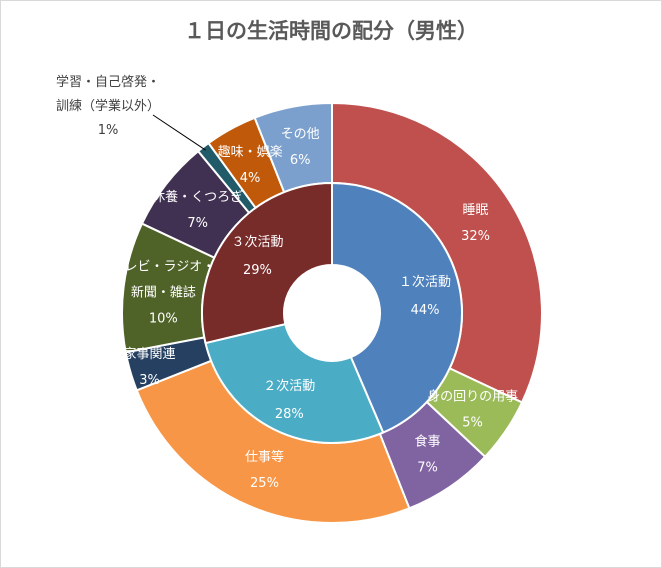 The image size is (662, 568). Describe the element at coordinates (197, 210) in the screenshot. I see `outer-label-6: 休養・くつろぎ 7%` at that location.